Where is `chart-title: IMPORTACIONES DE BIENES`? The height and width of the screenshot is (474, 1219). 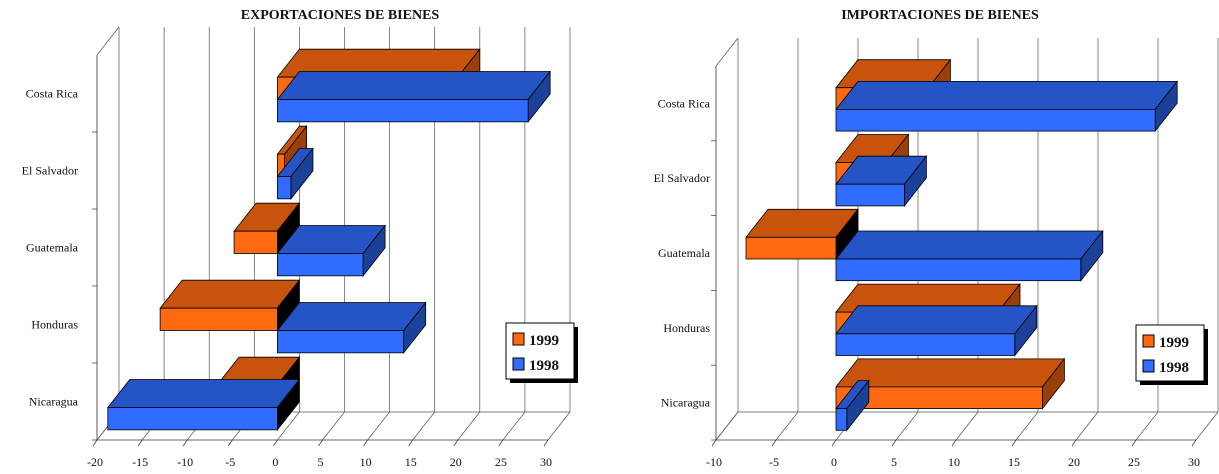 chart-title: IMPORTACIONES DE BIENES is located at coordinates (940, 15).